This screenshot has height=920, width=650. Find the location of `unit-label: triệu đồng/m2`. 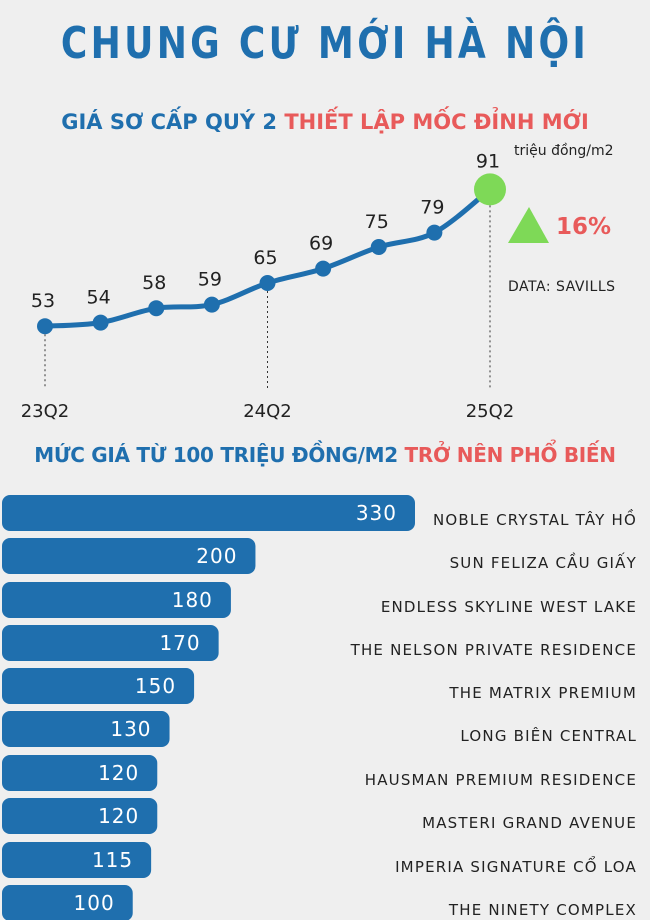

unit-label: triệu đồng/m2 is located at coordinates (564, 150).